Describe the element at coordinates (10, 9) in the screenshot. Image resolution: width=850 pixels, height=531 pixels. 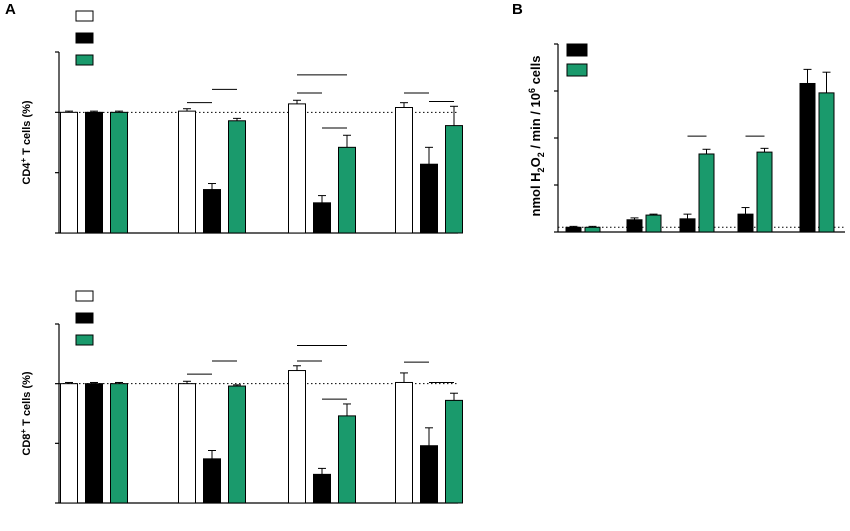
I see `panel-label-a: A` at that location.